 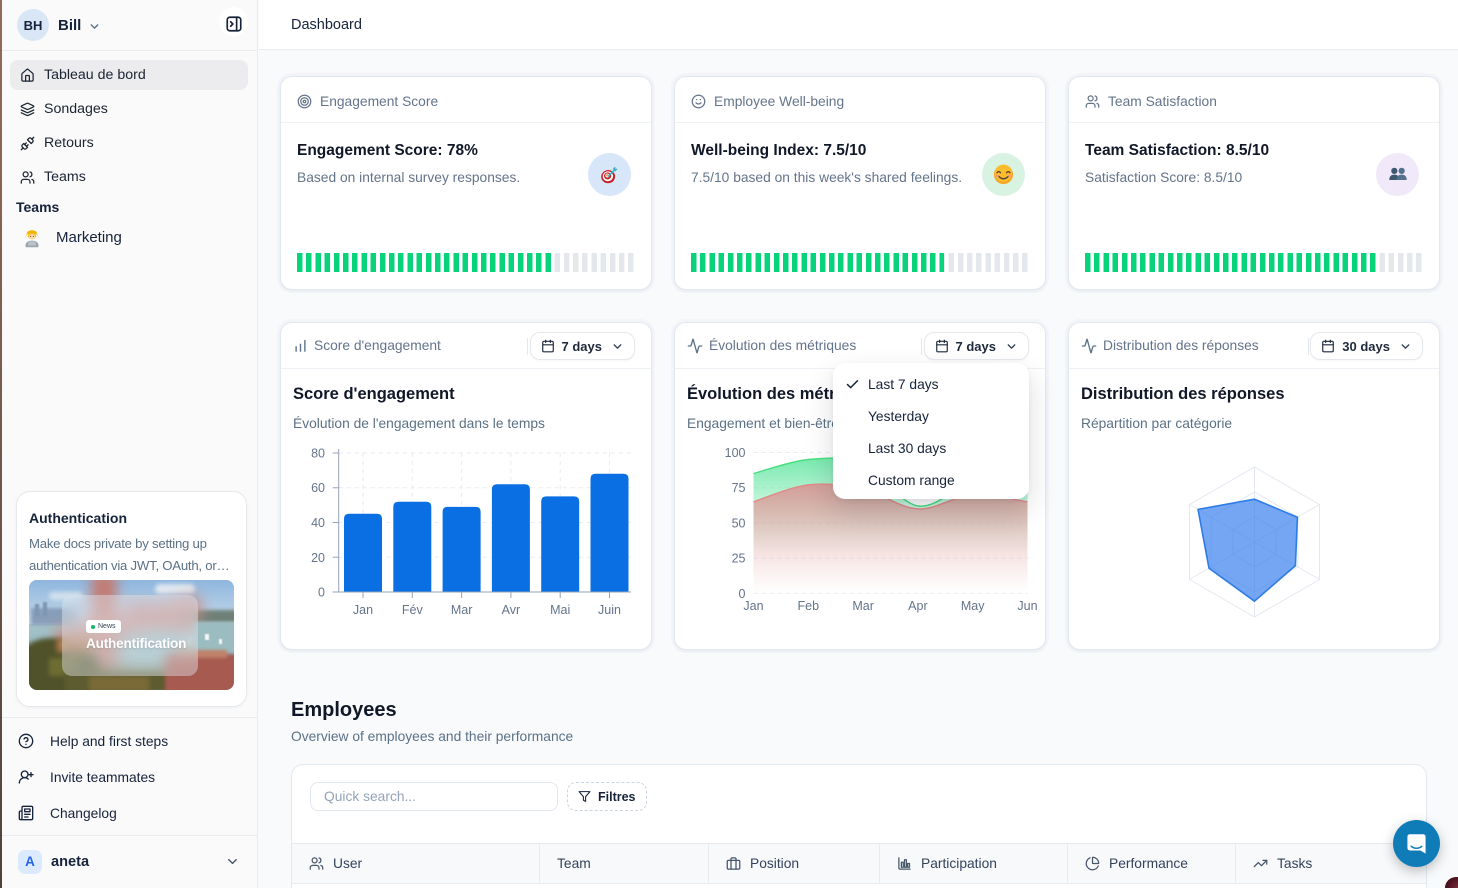 I want to click on svg-text: Apr, so click(x=917, y=606).